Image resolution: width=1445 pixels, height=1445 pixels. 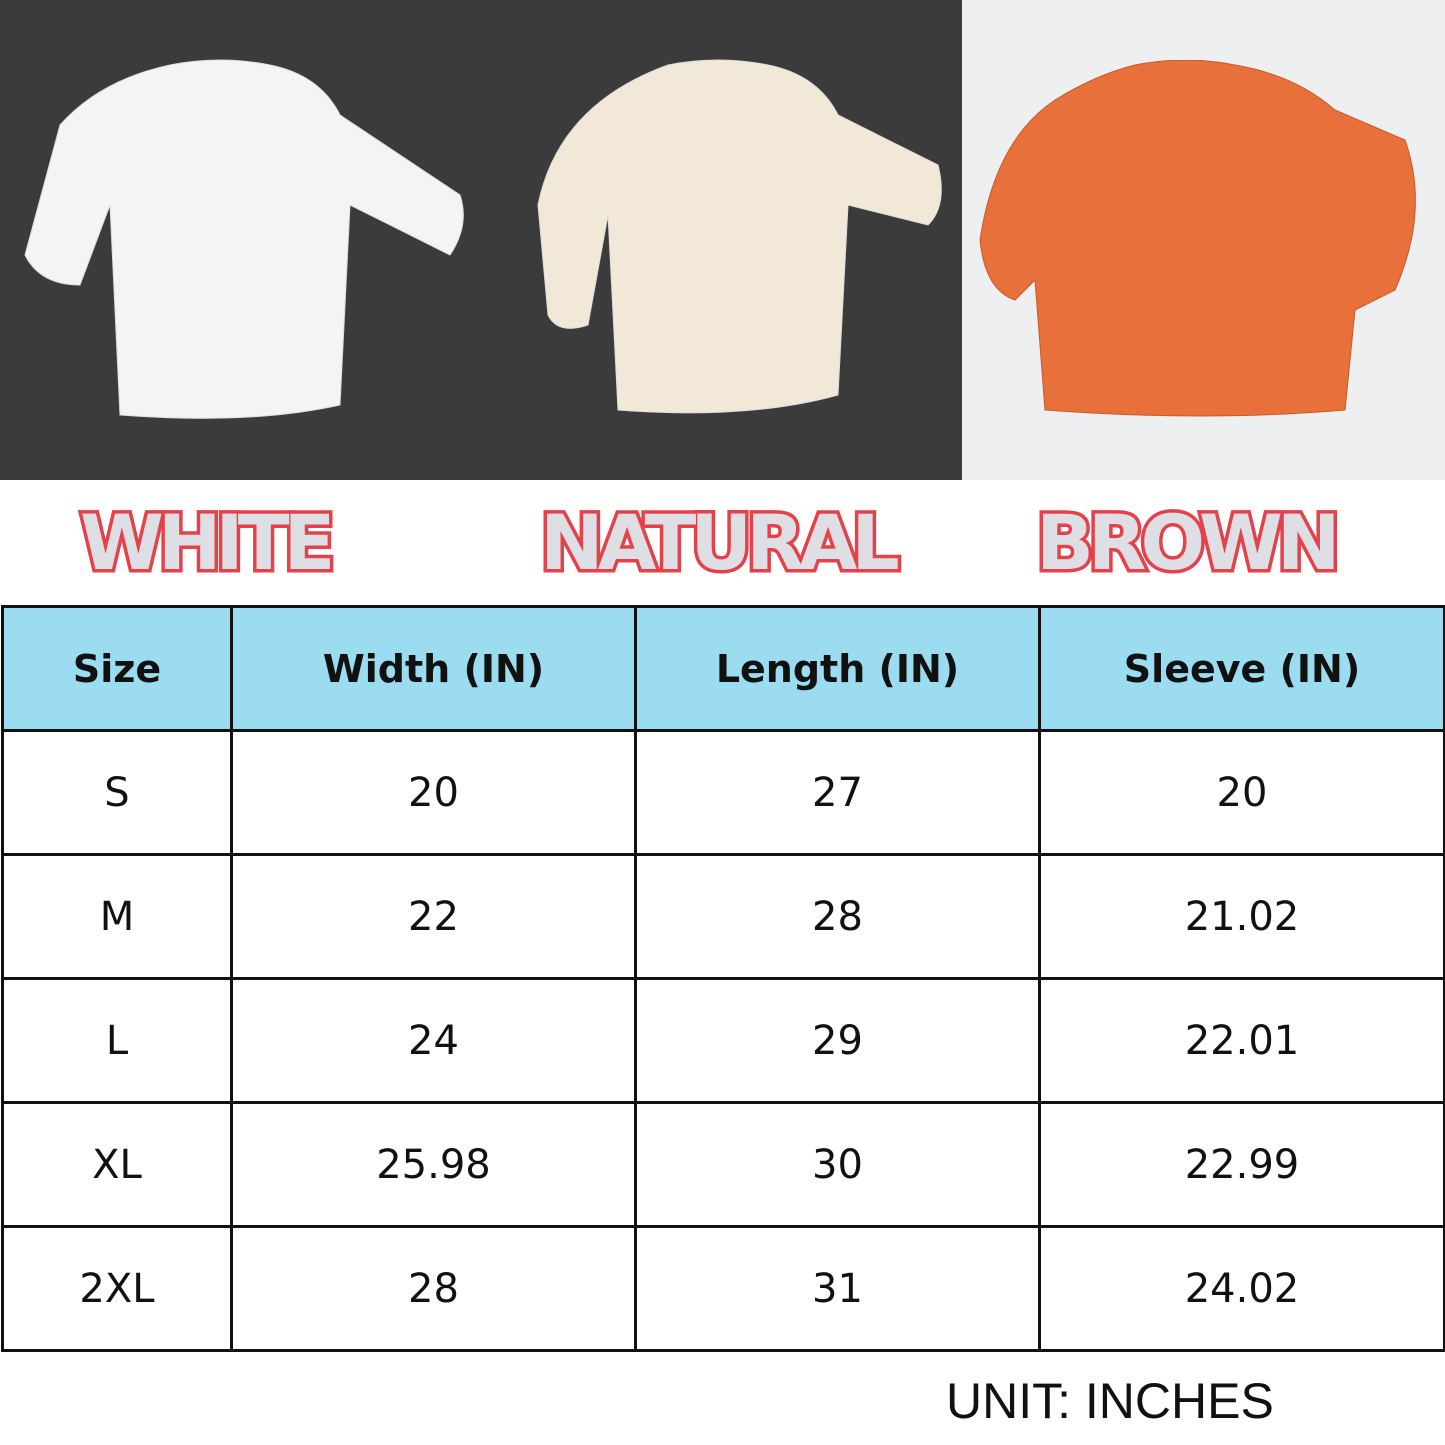 I want to click on cell-width: 25.98, so click(x=433, y=1164).